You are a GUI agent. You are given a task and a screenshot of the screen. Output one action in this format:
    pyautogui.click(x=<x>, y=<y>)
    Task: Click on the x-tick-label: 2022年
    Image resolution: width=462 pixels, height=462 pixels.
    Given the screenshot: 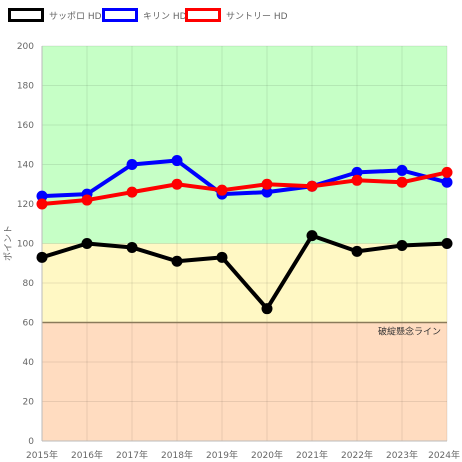 What is the action you would take?
    pyautogui.click(x=357, y=455)
    